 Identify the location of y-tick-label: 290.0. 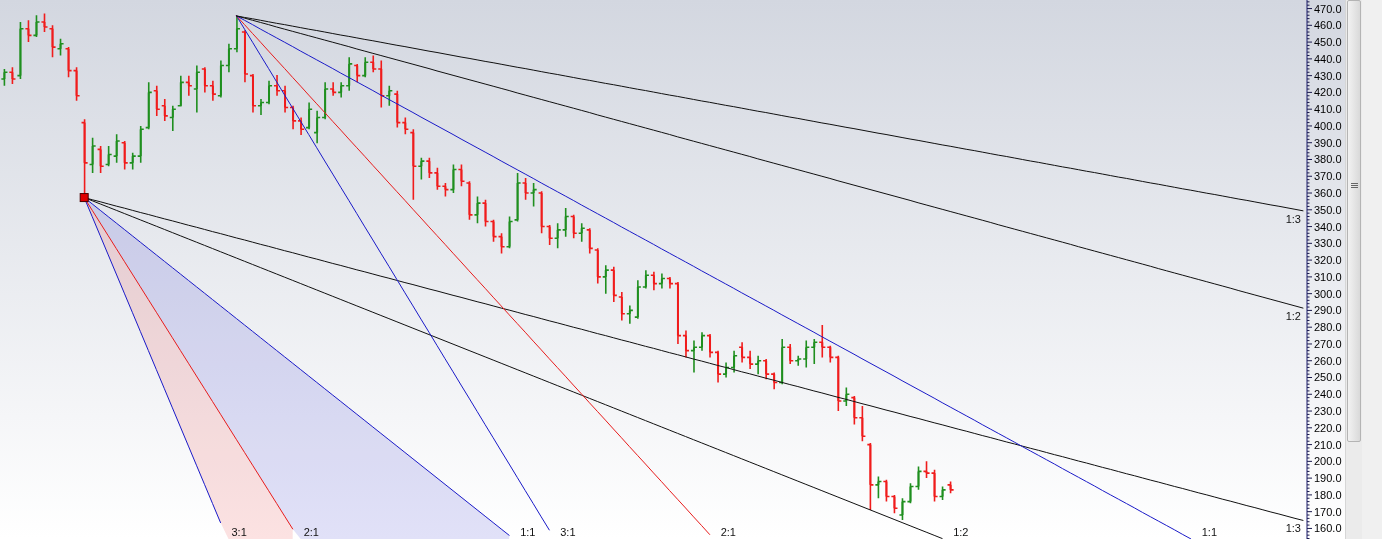
(1328, 310).